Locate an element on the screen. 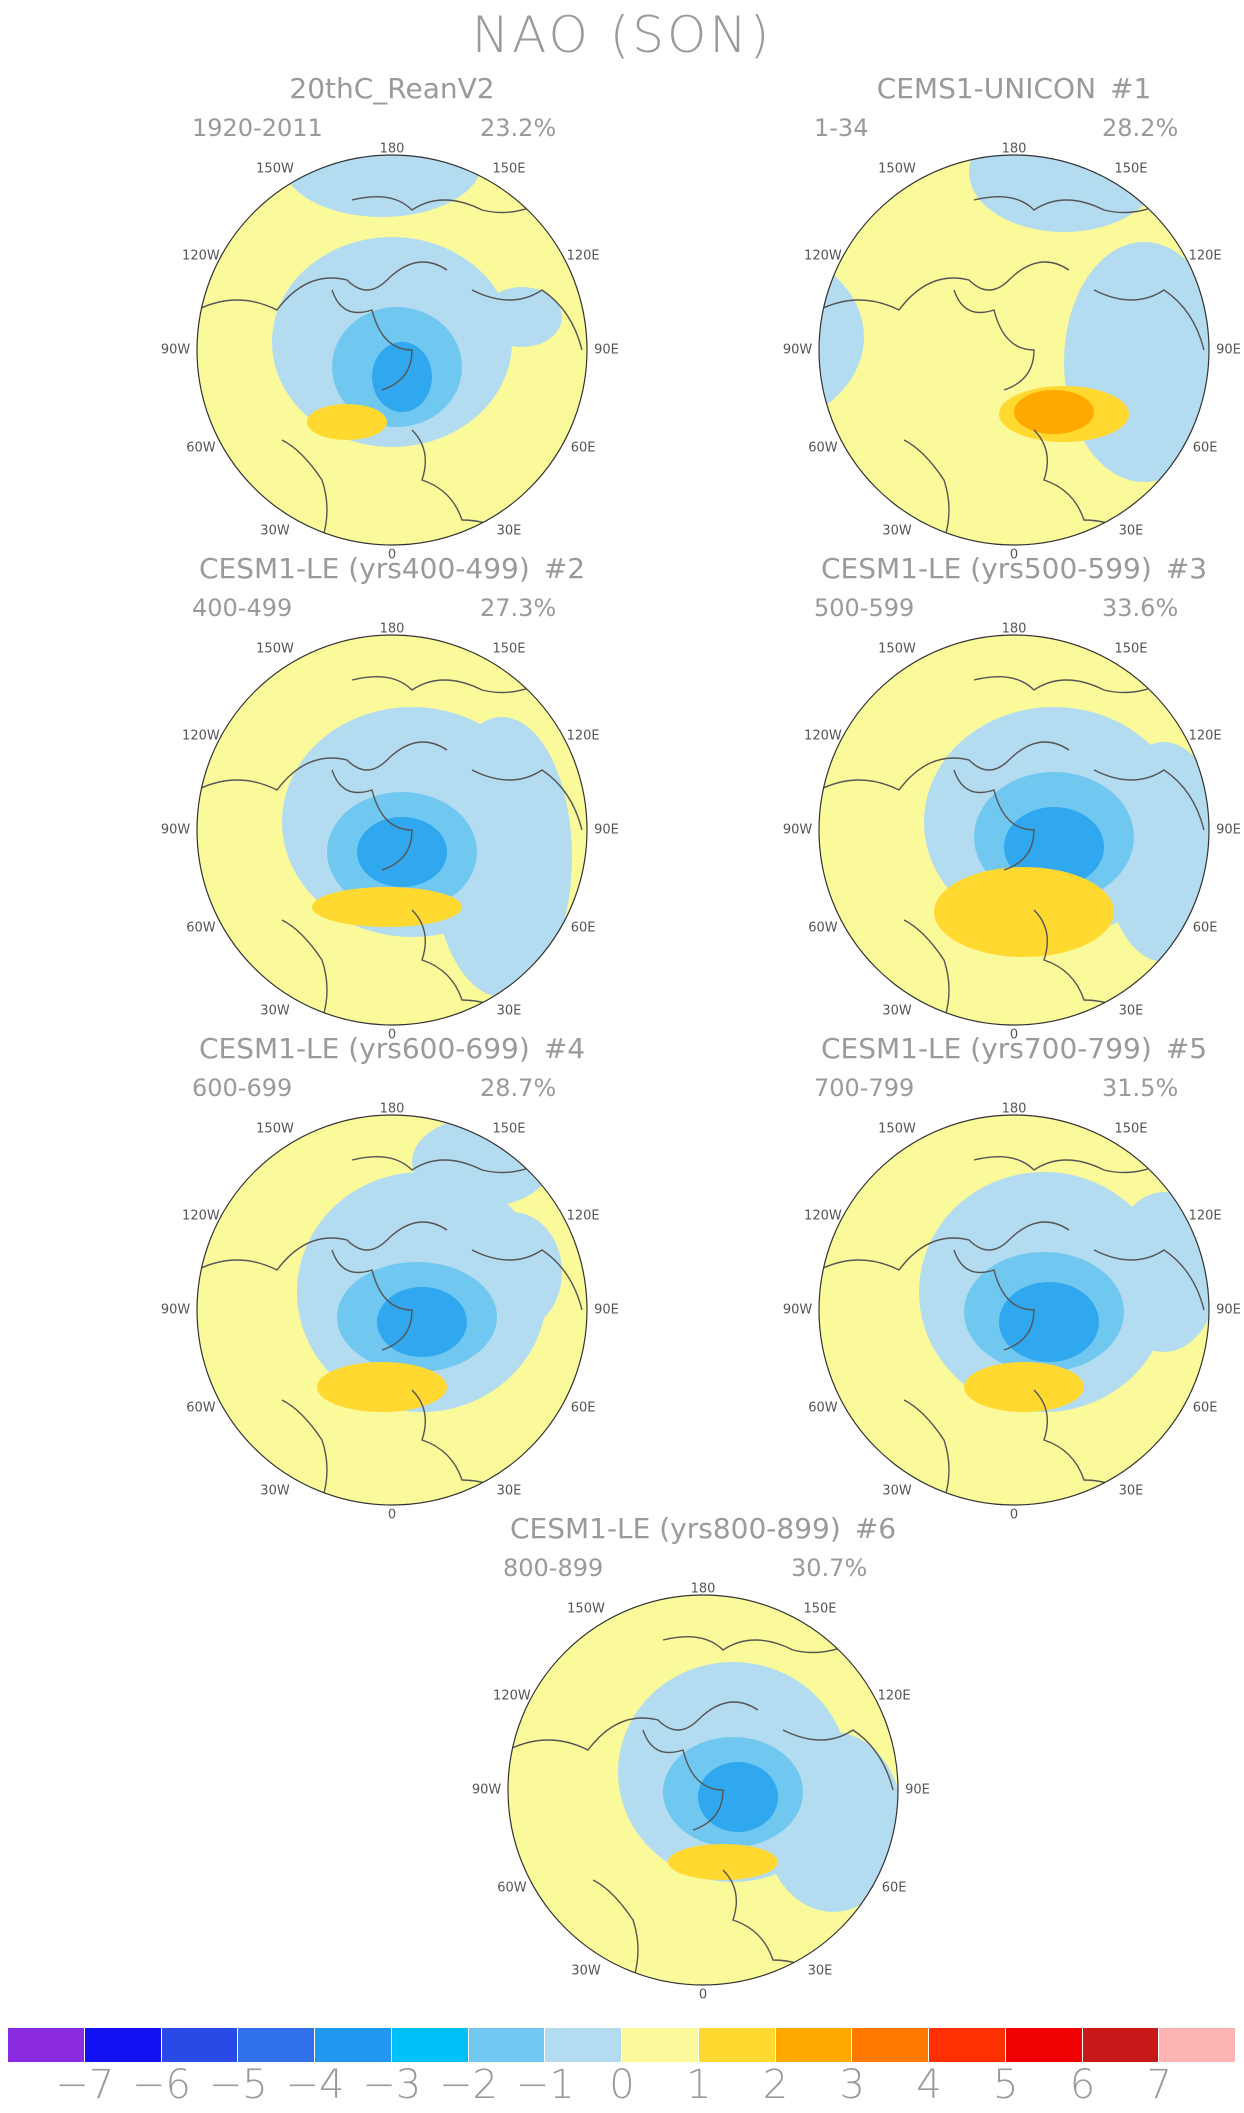  colorbar-tick-label: 3 is located at coordinates (852, 2085).